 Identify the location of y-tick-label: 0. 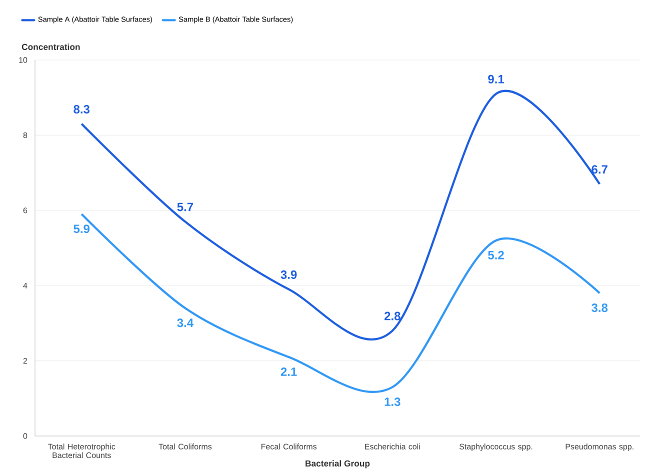
(25, 436).